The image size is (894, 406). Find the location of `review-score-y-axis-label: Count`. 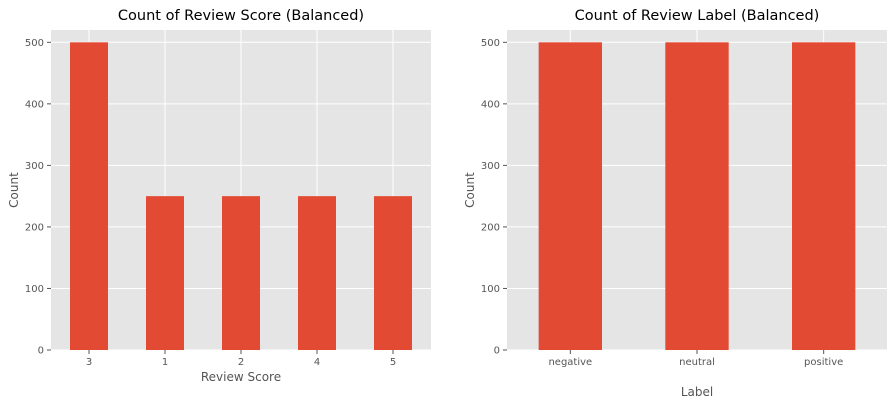

review-score-y-axis-label: Count is located at coordinates (14, 190).